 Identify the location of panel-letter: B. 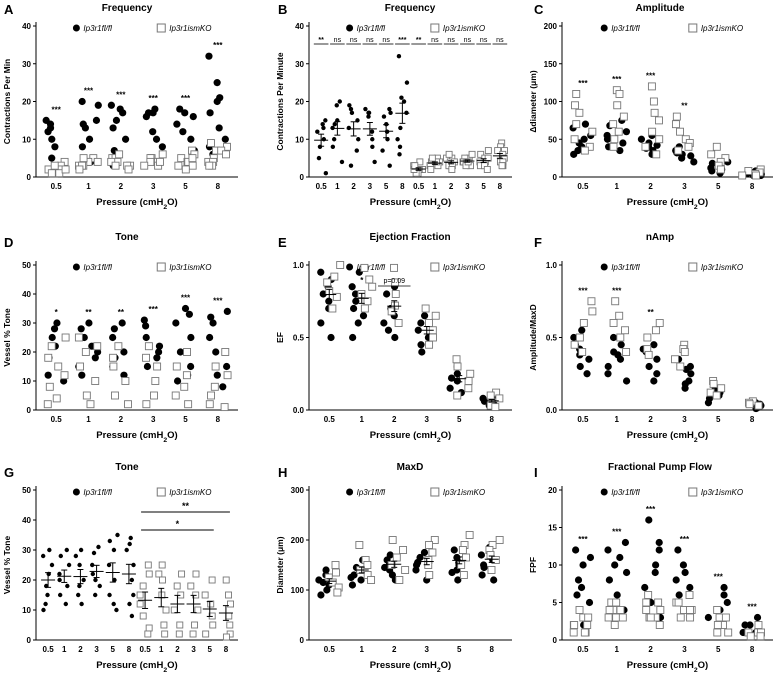
(282, 9).